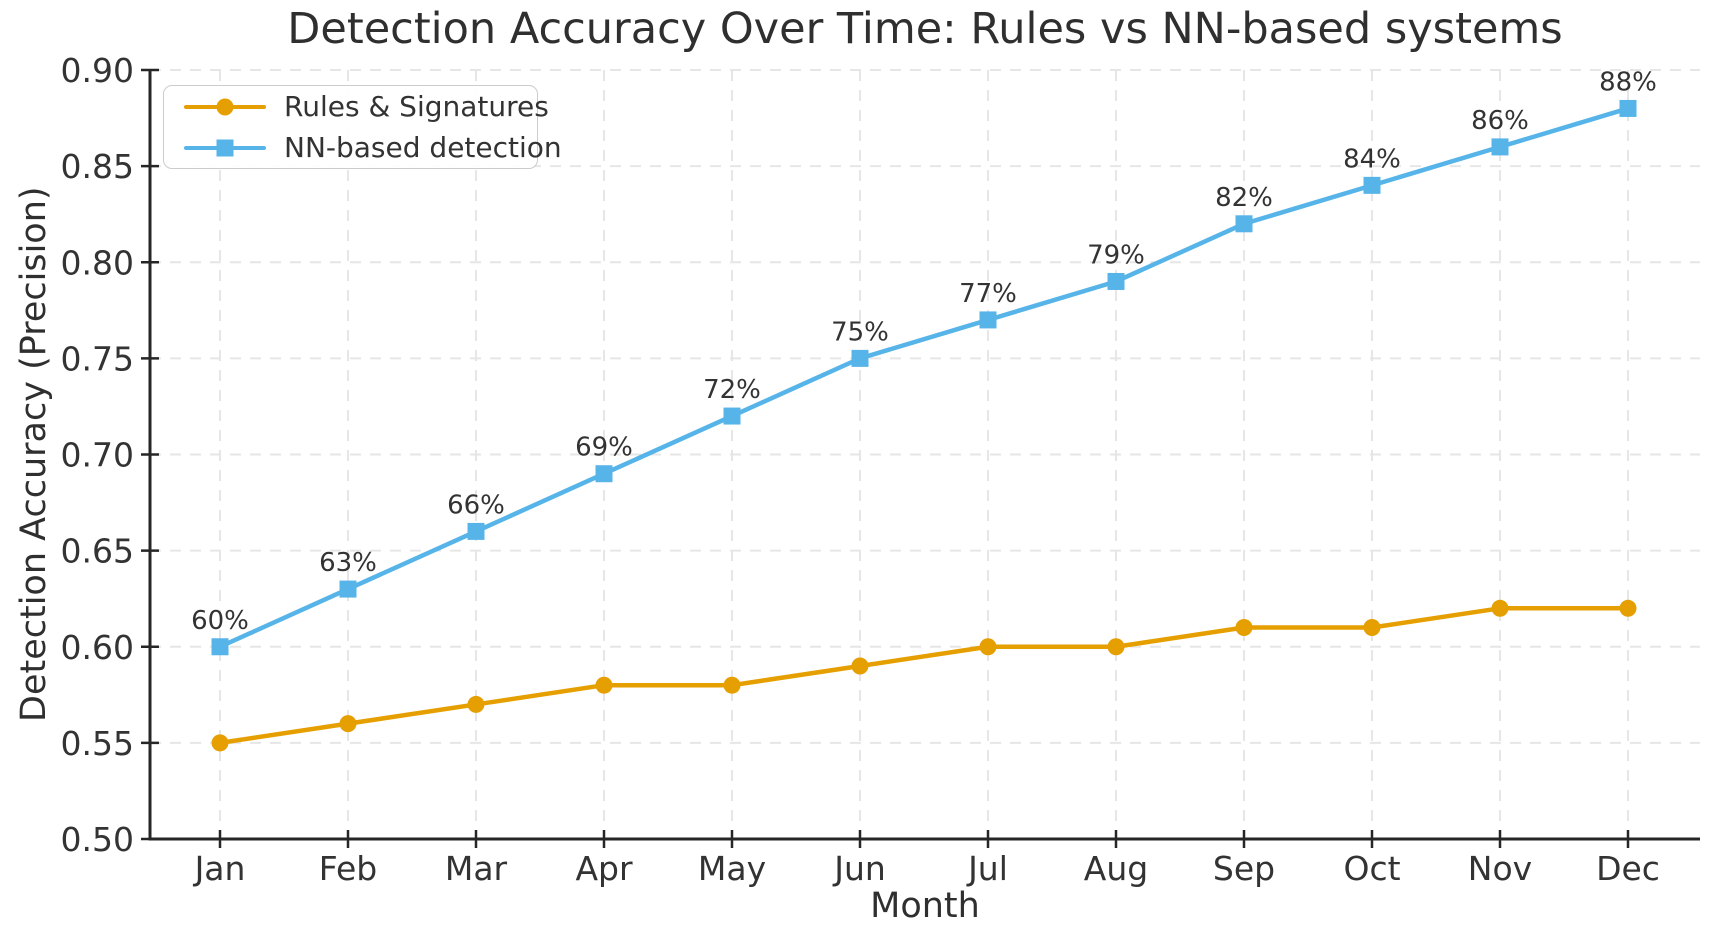 This screenshot has width=1718, height=947. Describe the element at coordinates (97, 70) in the screenshot. I see `y-tick-label: 0.90` at that location.